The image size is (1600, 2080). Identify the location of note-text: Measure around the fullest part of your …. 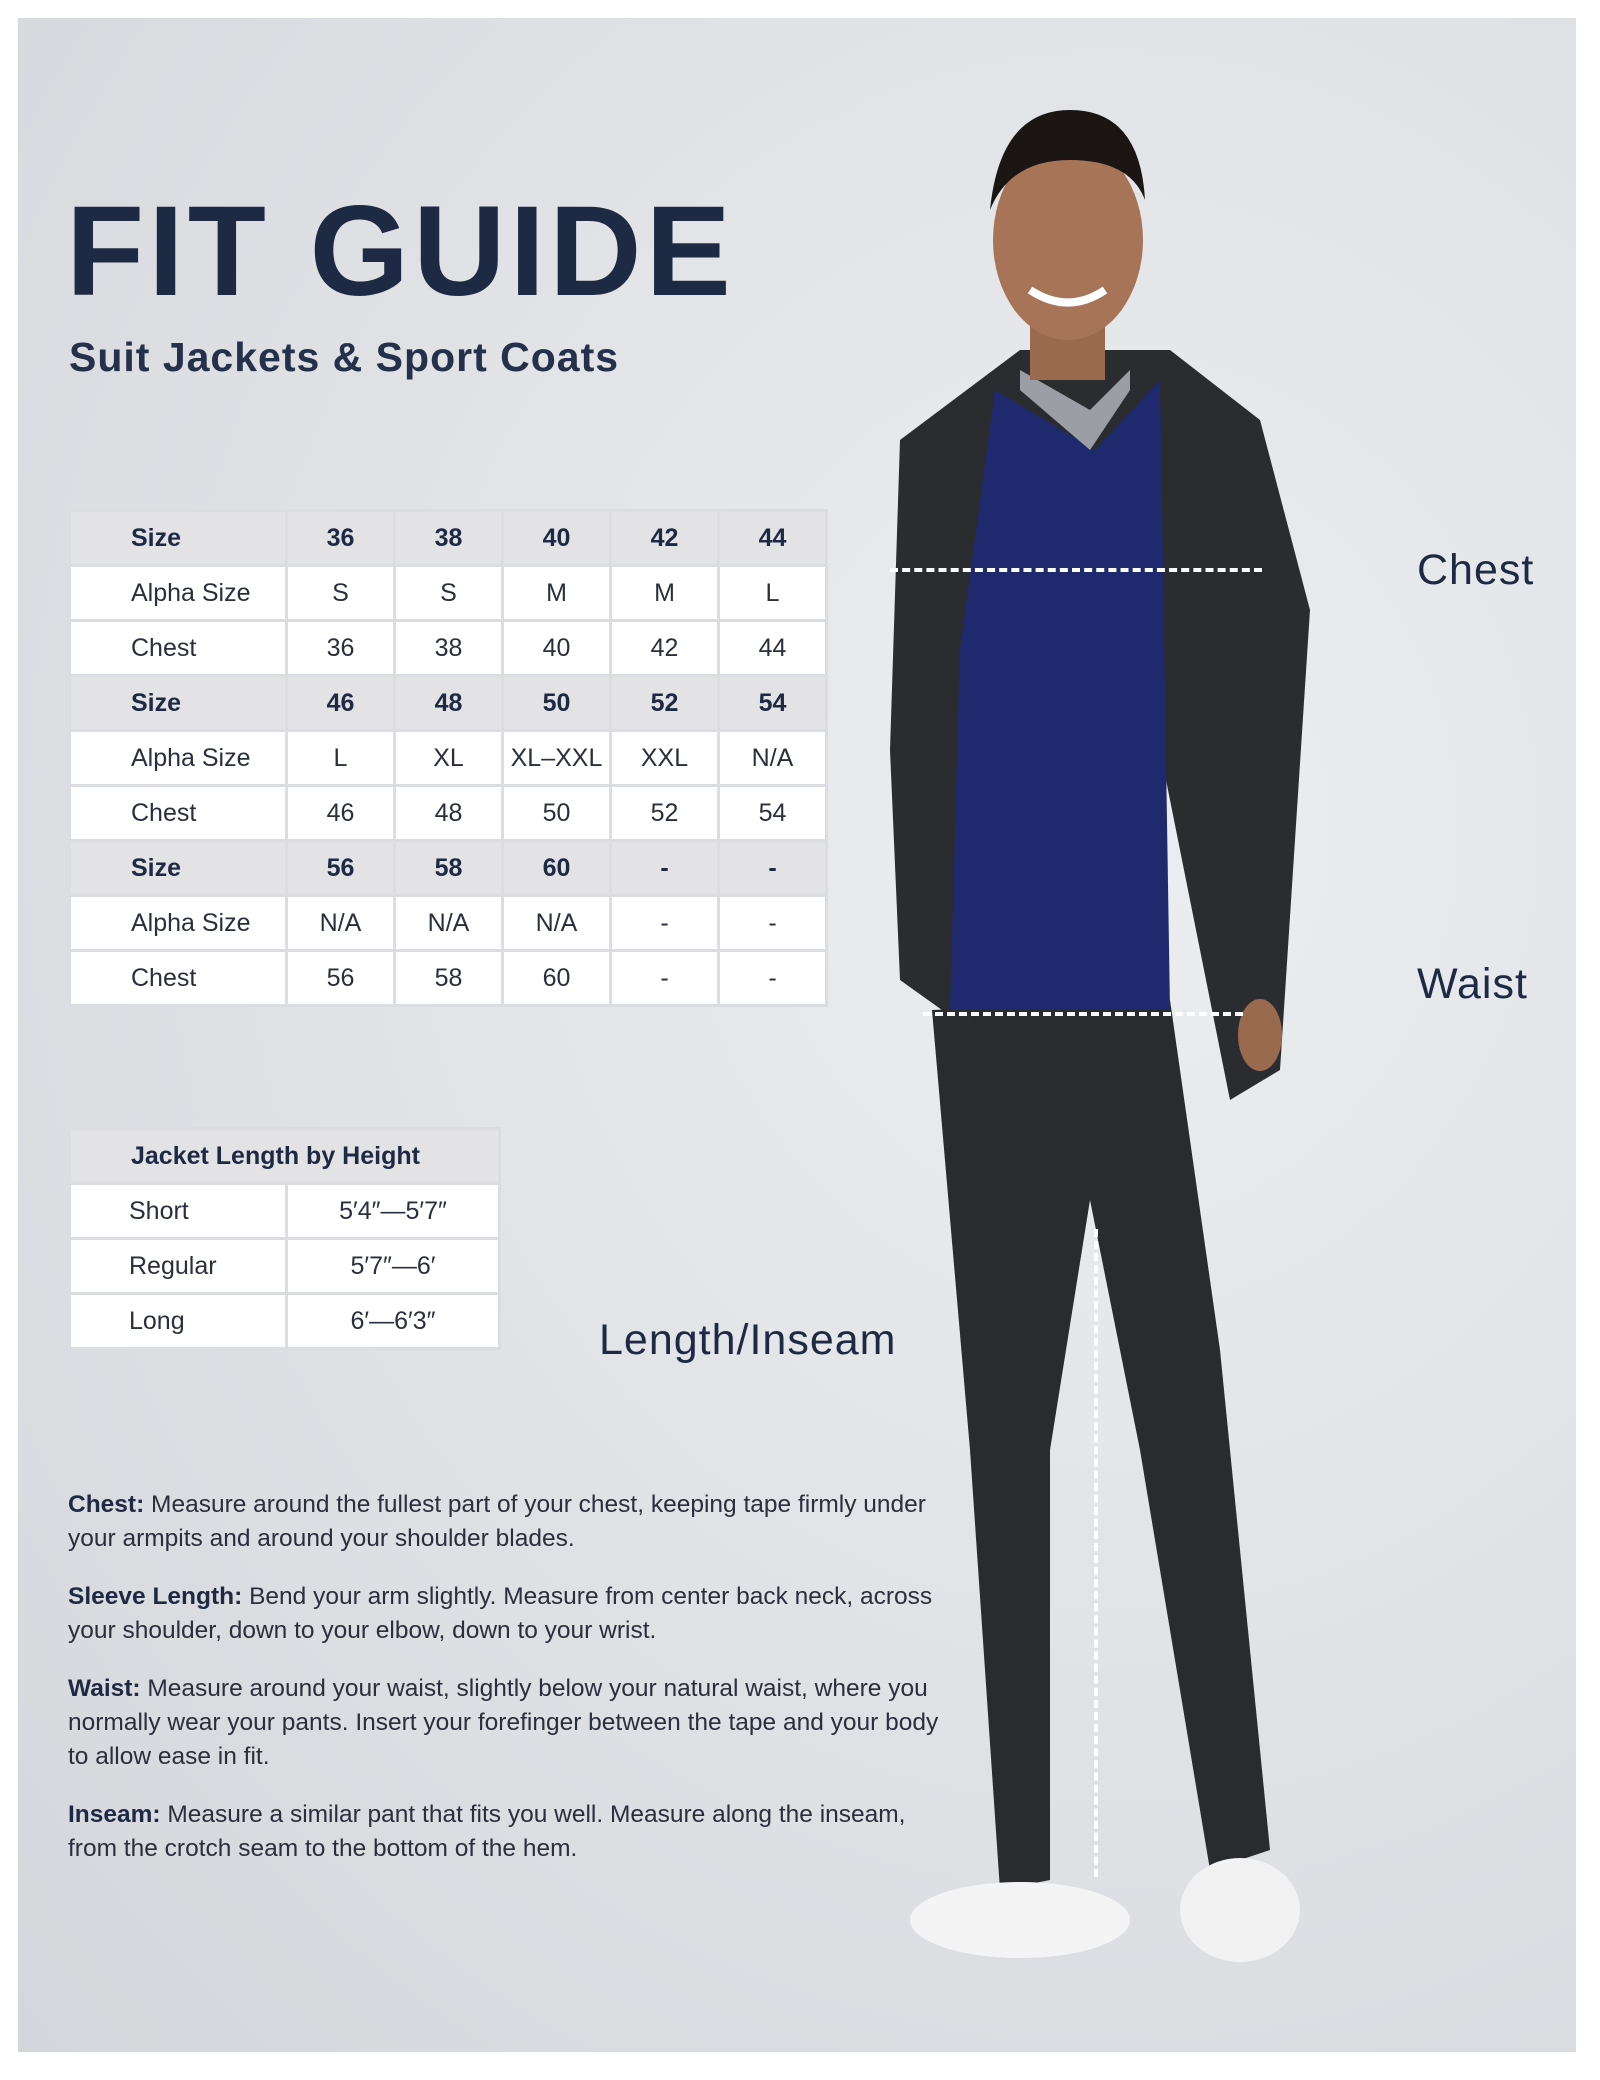
(497, 1521).